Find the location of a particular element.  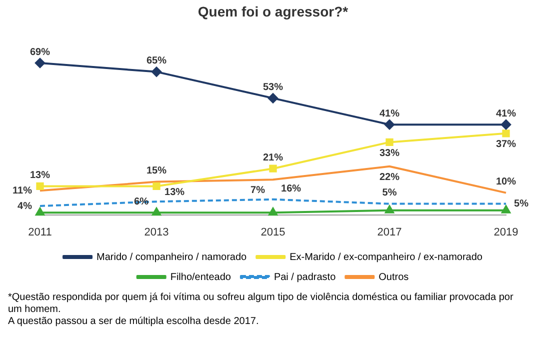

legend-label: Marido / companheiro / namorado is located at coordinates (172, 257).